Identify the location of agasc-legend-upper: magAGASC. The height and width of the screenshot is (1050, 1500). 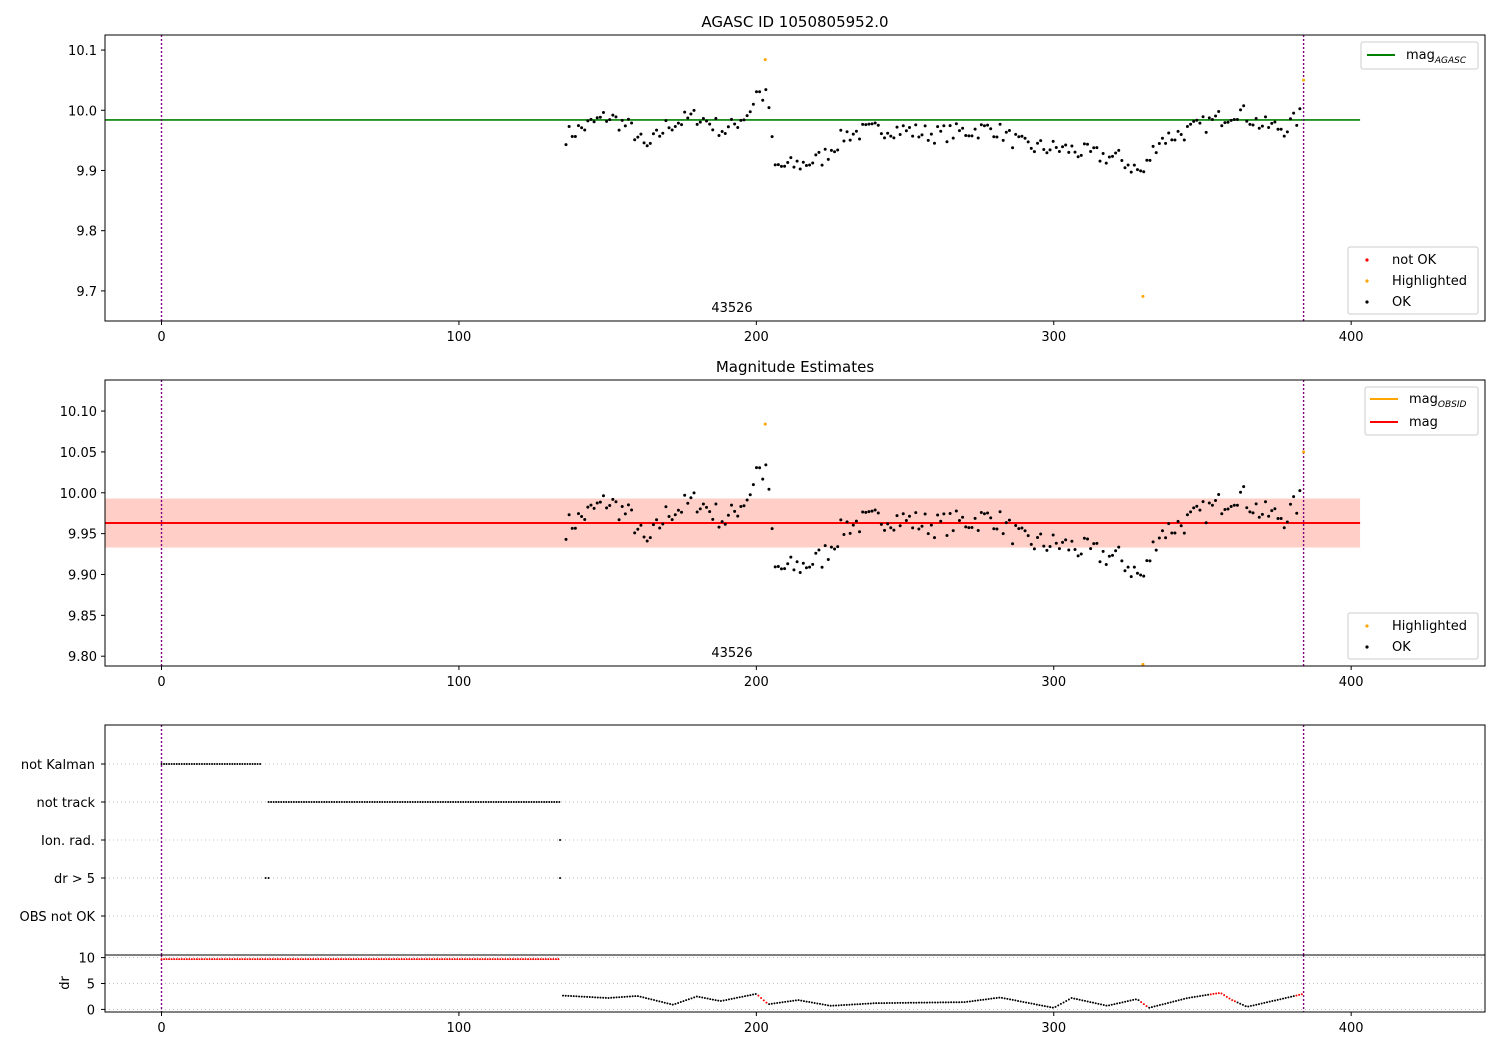
(1419, 55).